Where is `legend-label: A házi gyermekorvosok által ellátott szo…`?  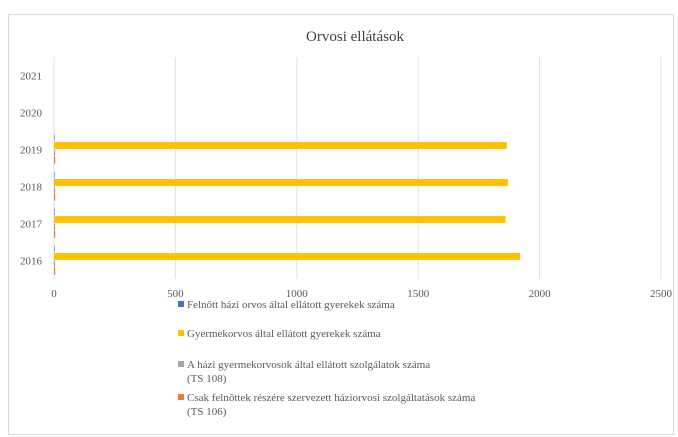 legend-label: A házi gyermekorvosok által ellátott szo… is located at coordinates (308, 365).